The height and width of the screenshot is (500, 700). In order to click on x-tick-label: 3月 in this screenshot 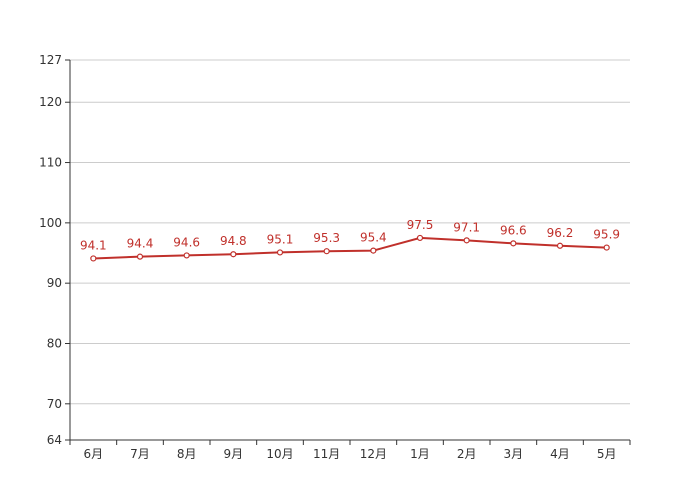, I will do `click(514, 454)`.